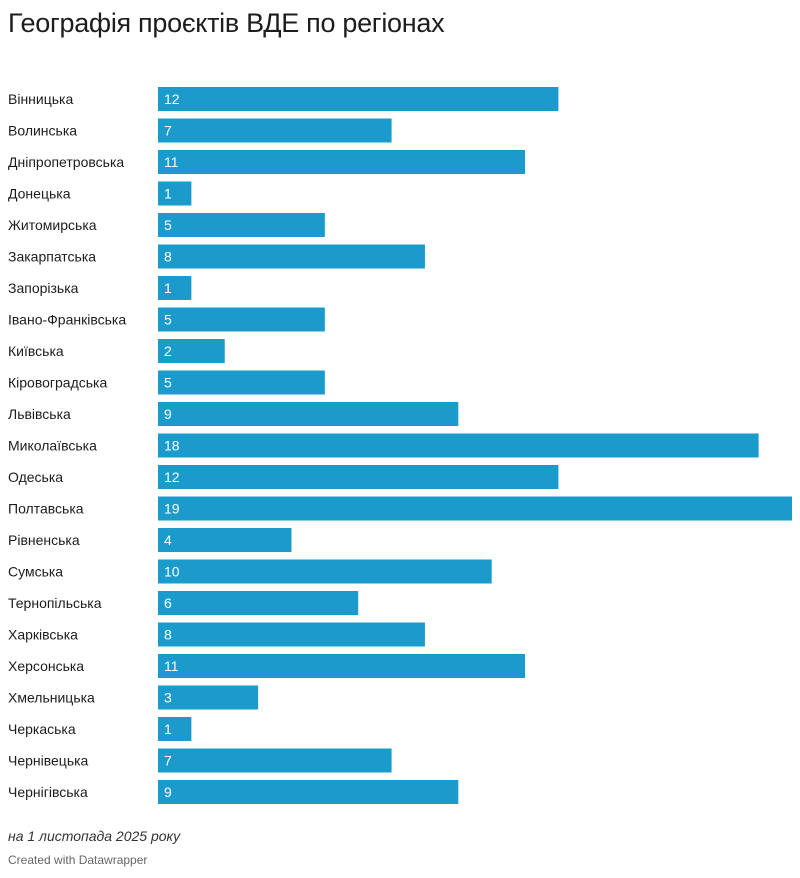  I want to click on category-label: Донецька, so click(39, 194).